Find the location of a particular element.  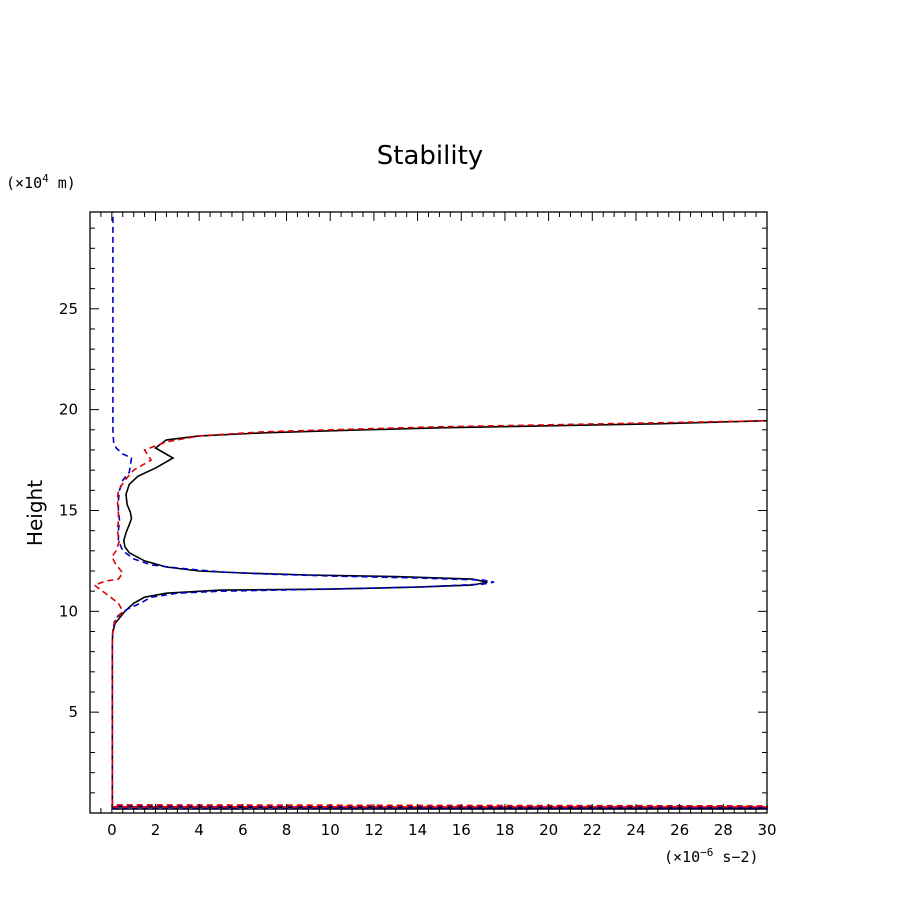

x-tick-label: 20 is located at coordinates (548, 830).